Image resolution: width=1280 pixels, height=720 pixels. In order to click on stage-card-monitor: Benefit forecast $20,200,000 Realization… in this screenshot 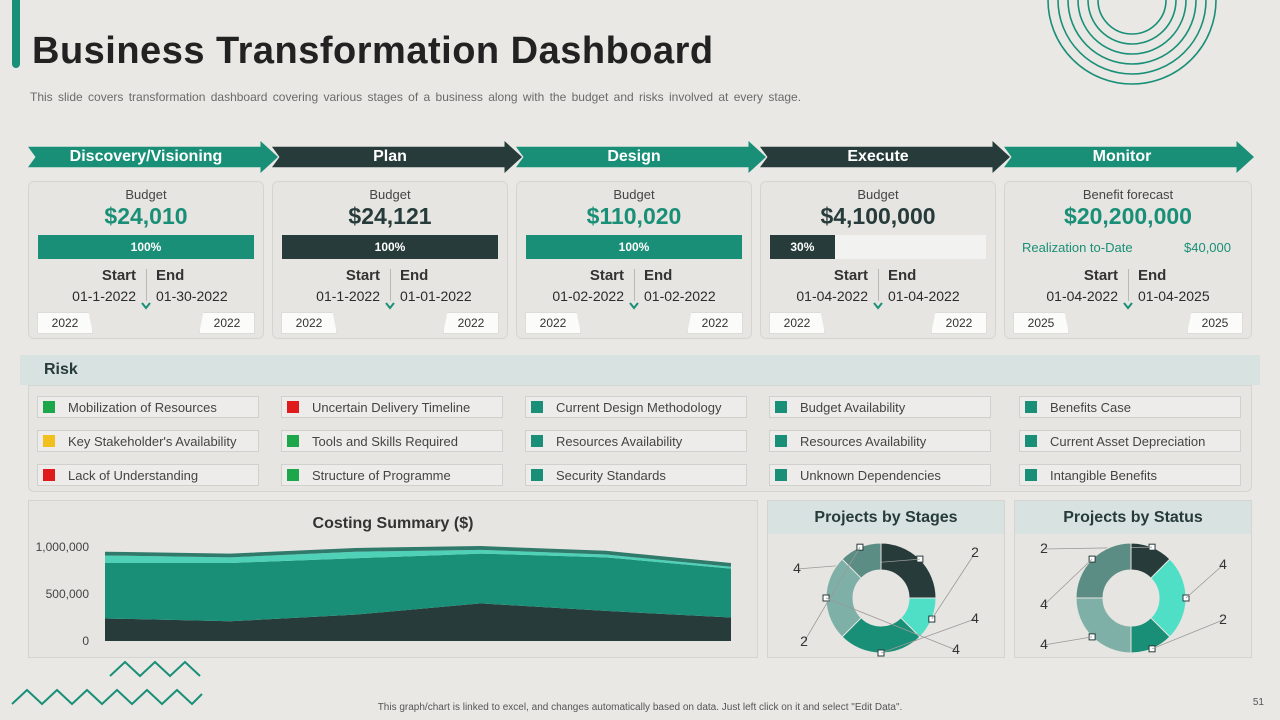, I will do `click(1128, 260)`.